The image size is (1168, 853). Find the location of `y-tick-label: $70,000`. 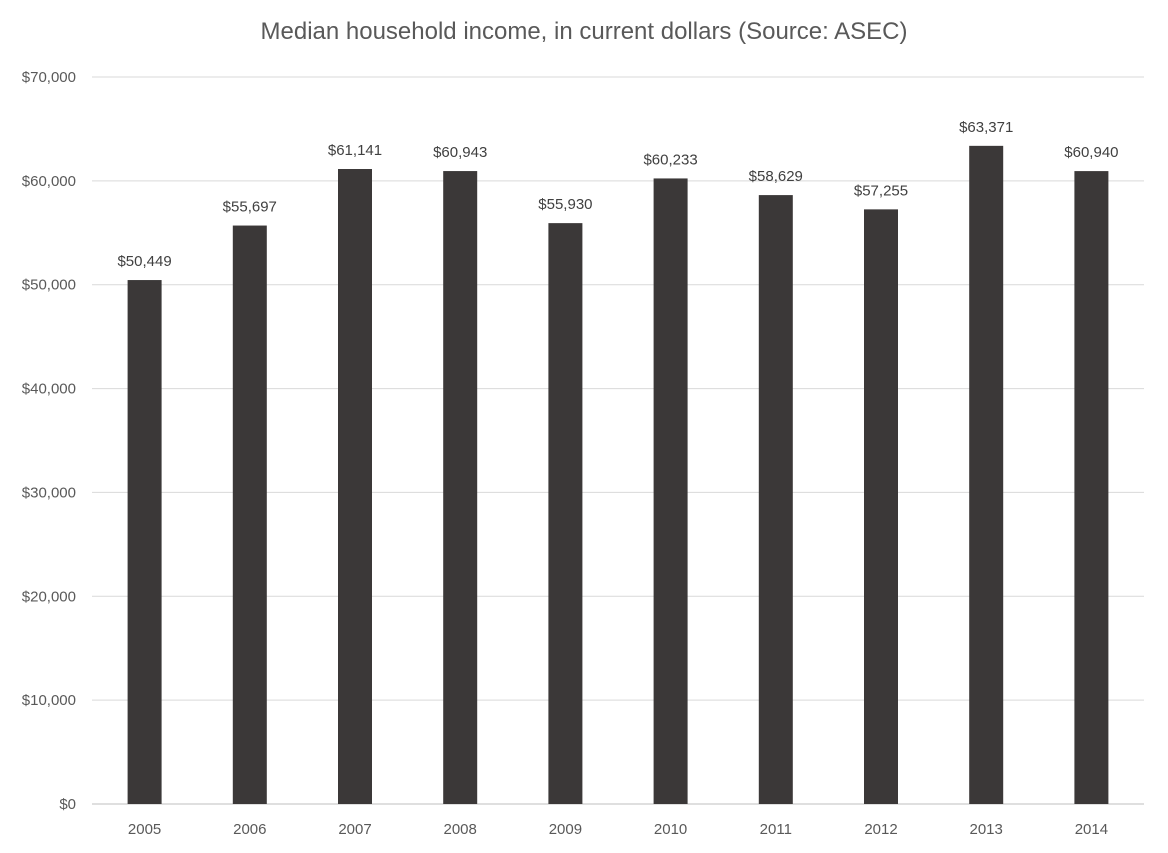

y-tick-label: $70,000 is located at coordinates (49, 77).